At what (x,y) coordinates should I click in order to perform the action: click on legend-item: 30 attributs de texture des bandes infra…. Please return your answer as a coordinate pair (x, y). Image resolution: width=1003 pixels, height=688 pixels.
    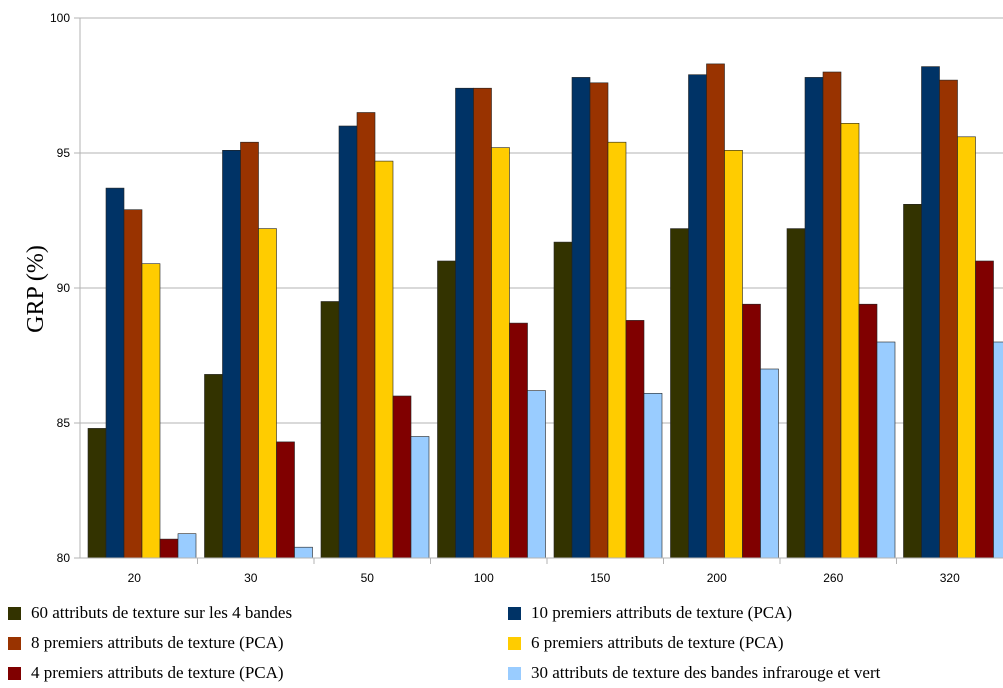
    Looking at the image, I should click on (694, 673).